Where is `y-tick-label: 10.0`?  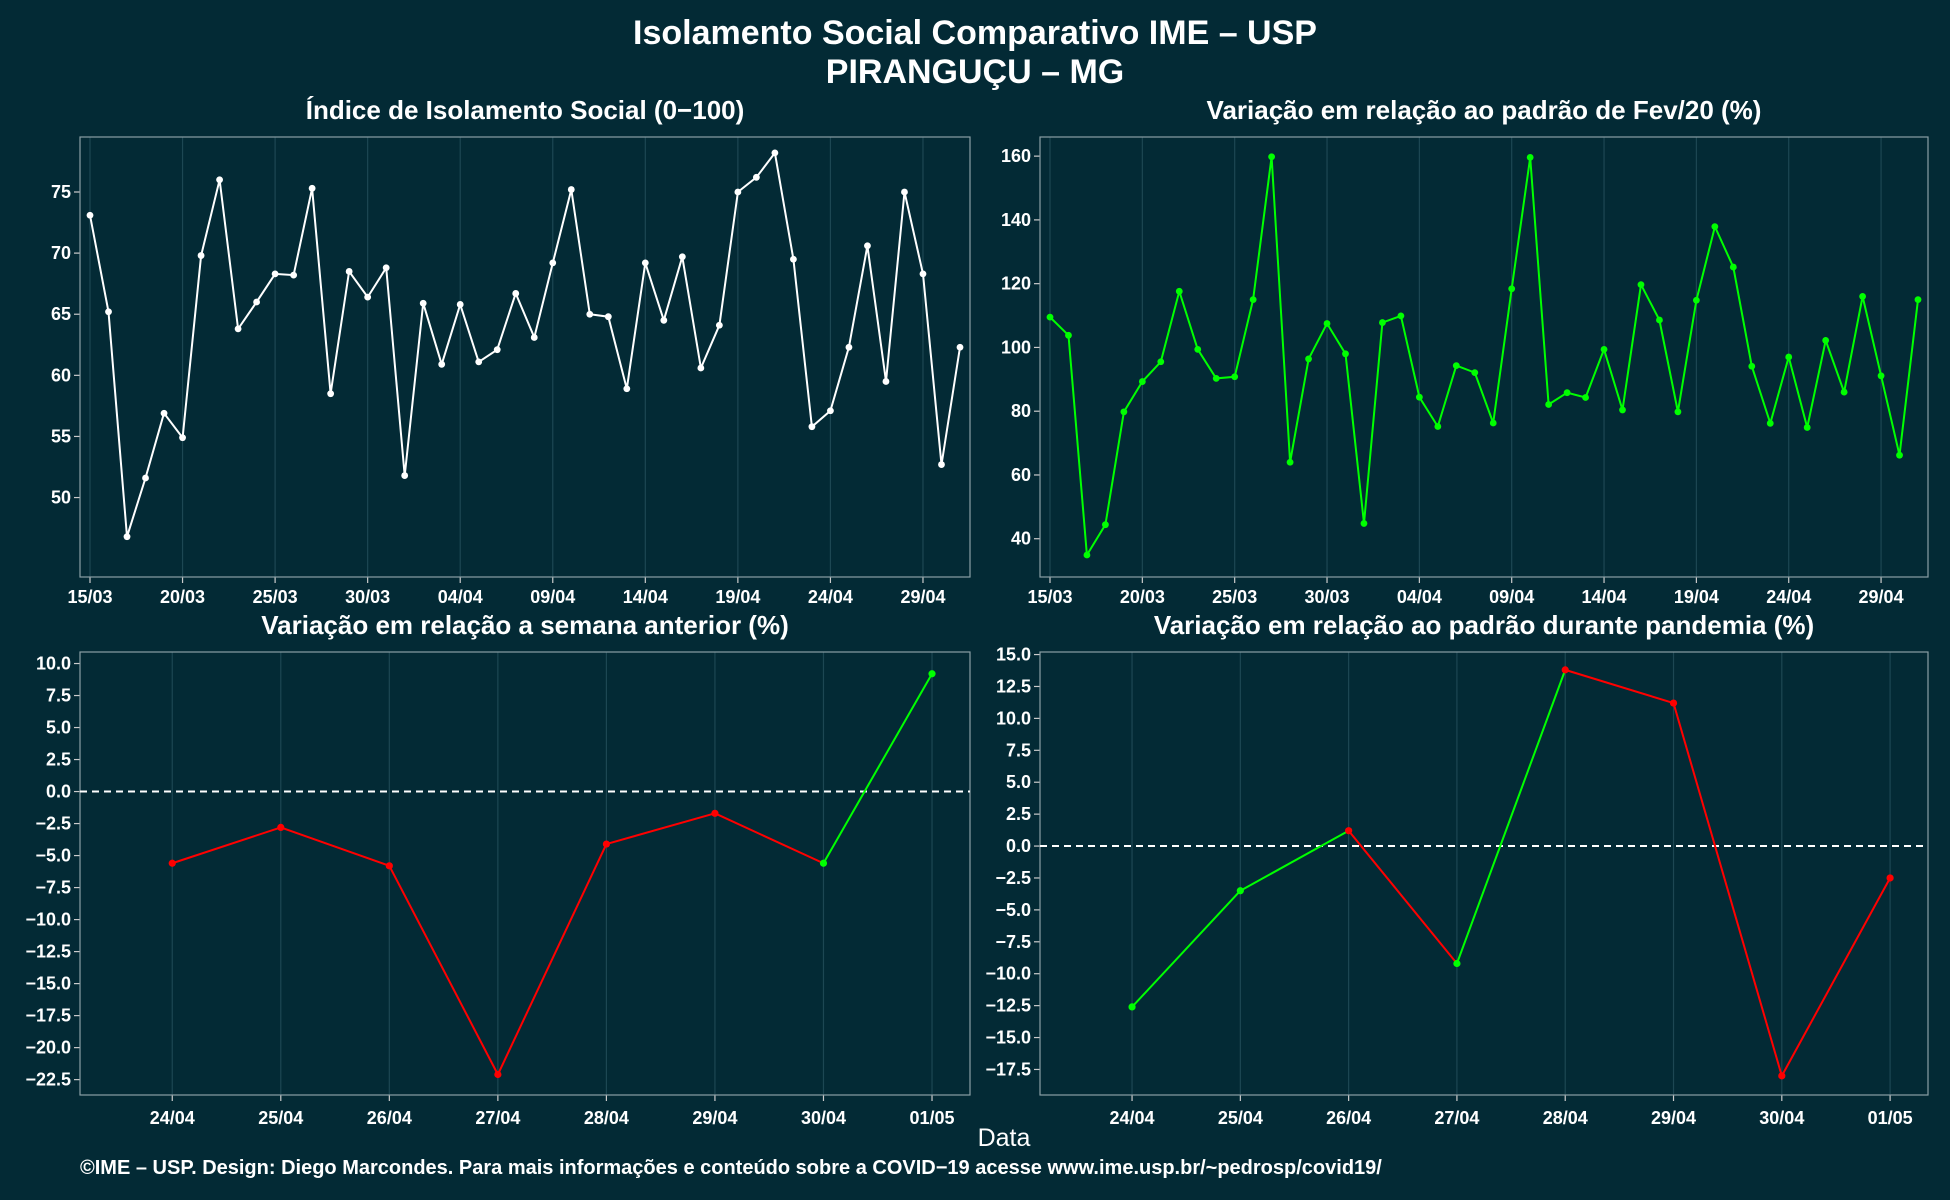 y-tick-label: 10.0 is located at coordinates (53, 664).